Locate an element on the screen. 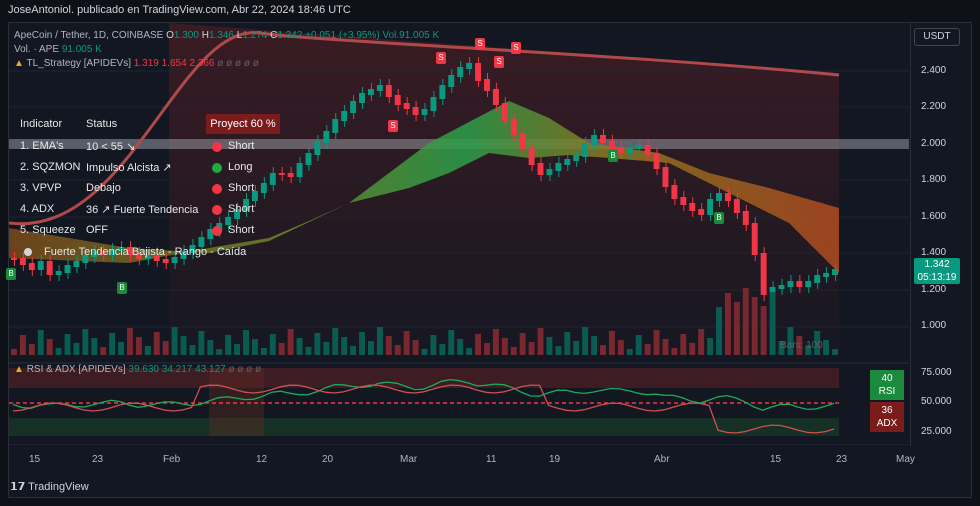 Image resolution: width=980 pixels, height=506 pixels. volume-legend-value: 91.005 K is located at coordinates (81, 49).